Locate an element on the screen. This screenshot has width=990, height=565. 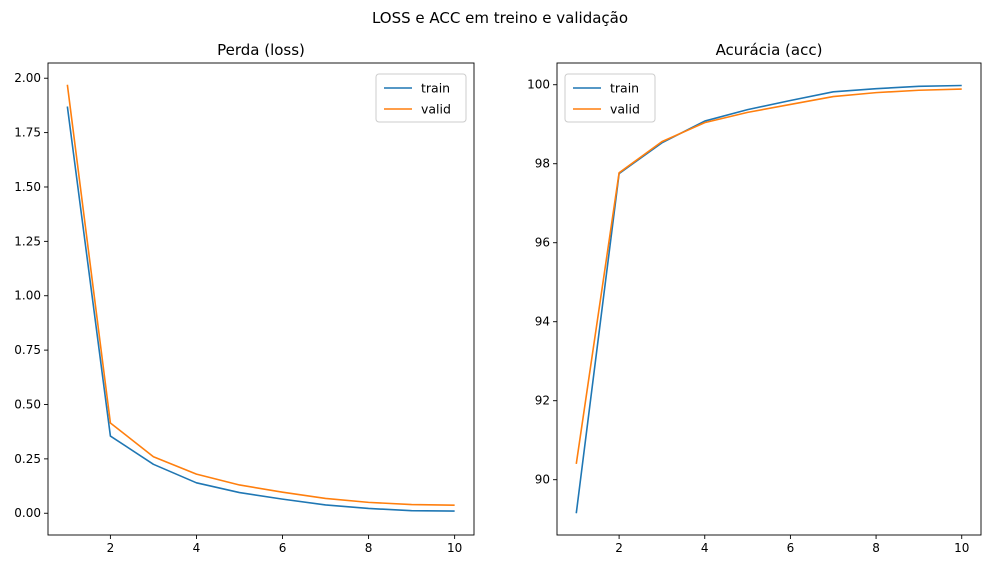
loss-legend: train valid is located at coordinates (421, 98).